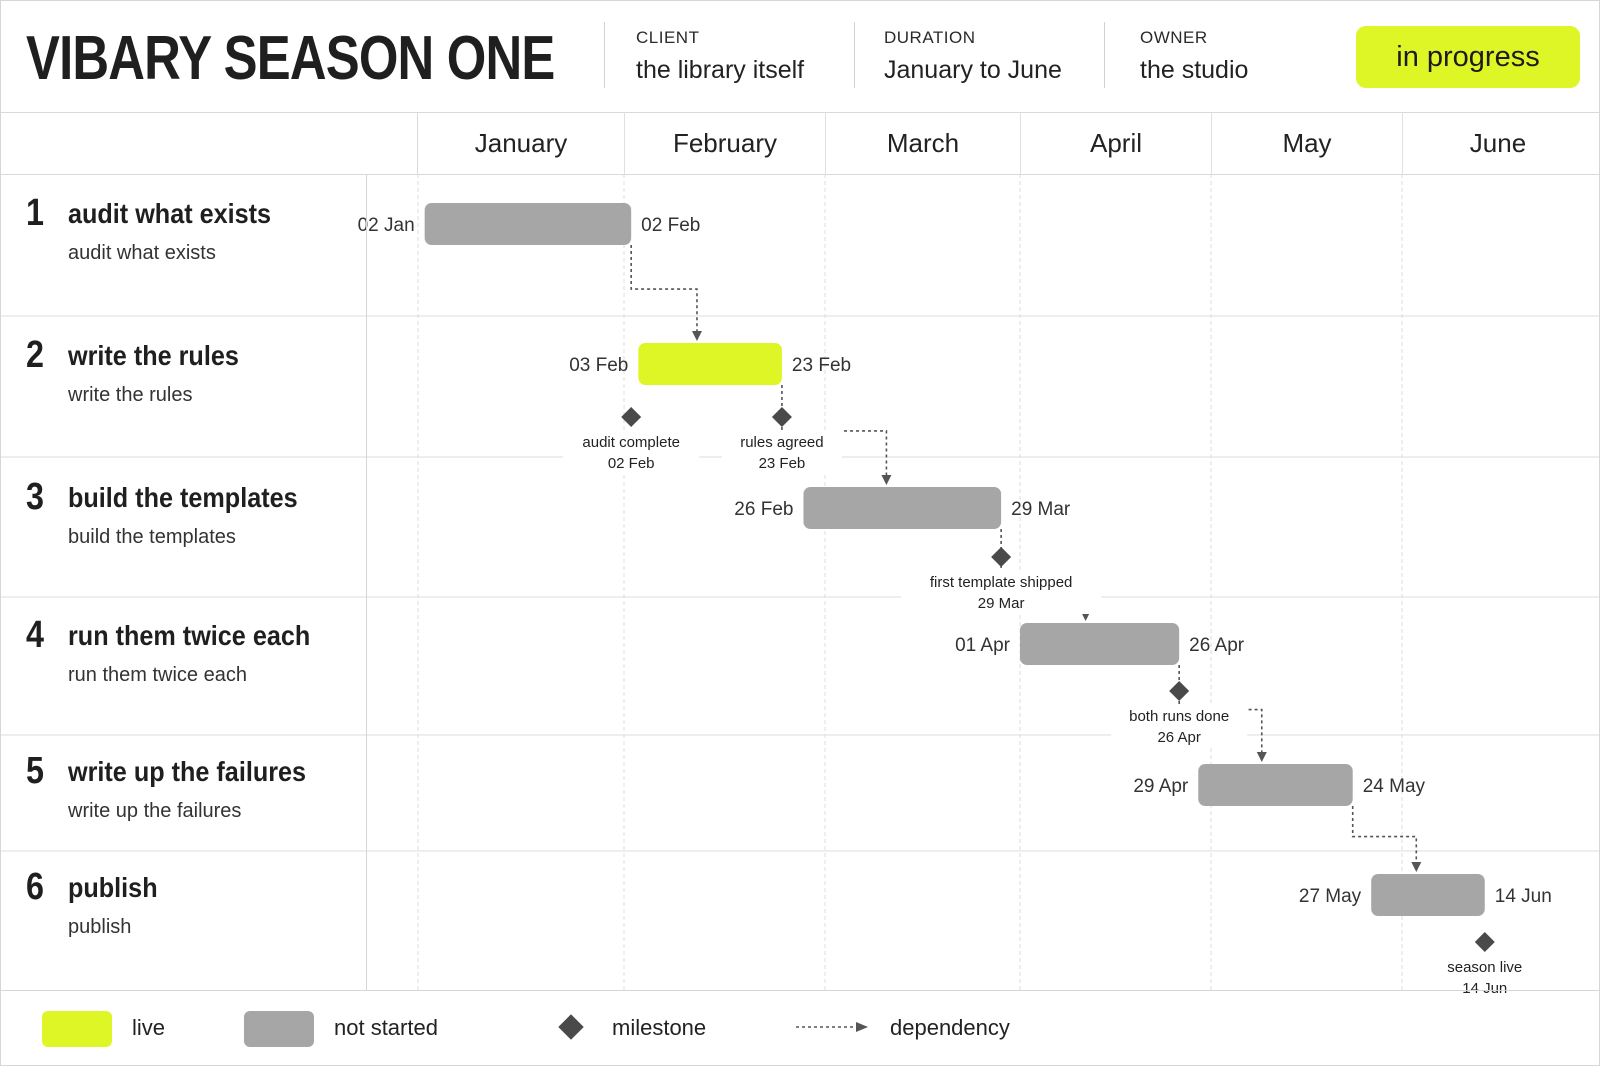 Image resolution: width=1600 pixels, height=1067 pixels. What do you see at coordinates (1179, 716) in the screenshot?
I see `milestone-label: both runs done` at bounding box center [1179, 716].